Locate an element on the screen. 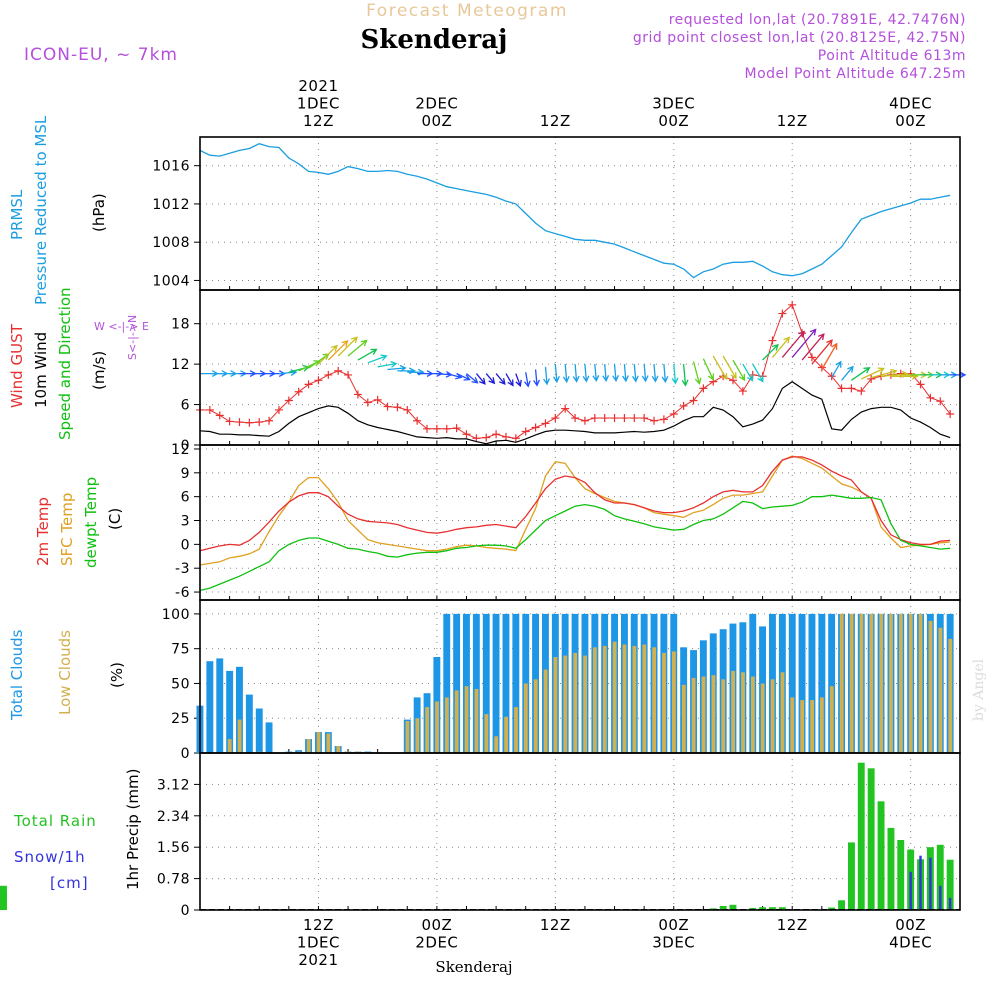 The width and height of the screenshot is (1000, 1000). y-tick-label: -3 is located at coordinates (182, 569).